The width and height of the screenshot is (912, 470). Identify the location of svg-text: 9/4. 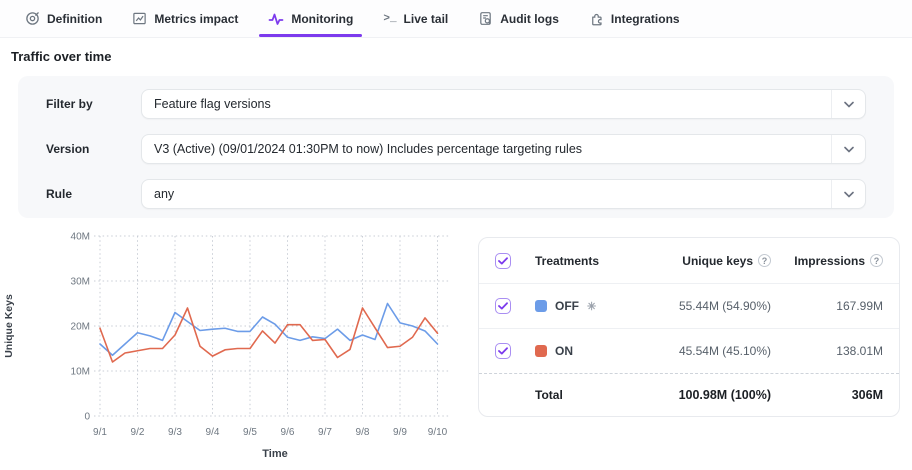
(213, 432).